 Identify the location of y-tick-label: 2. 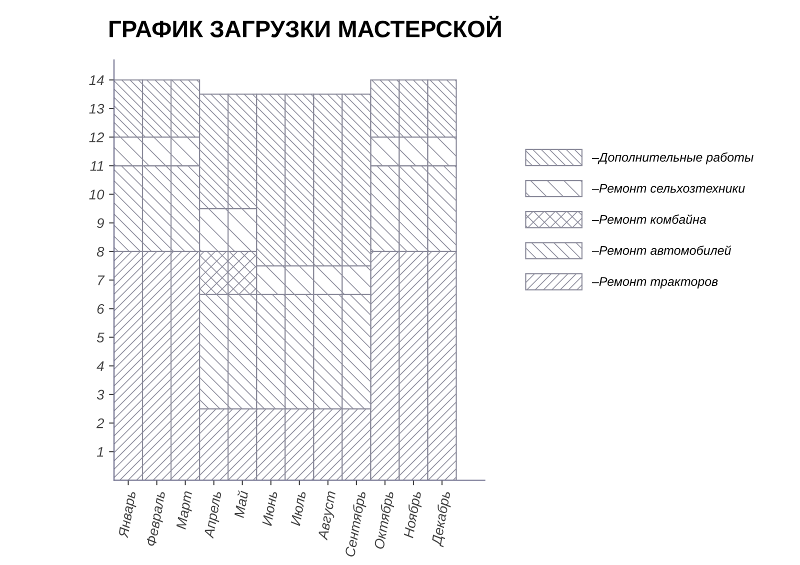
(100, 423).